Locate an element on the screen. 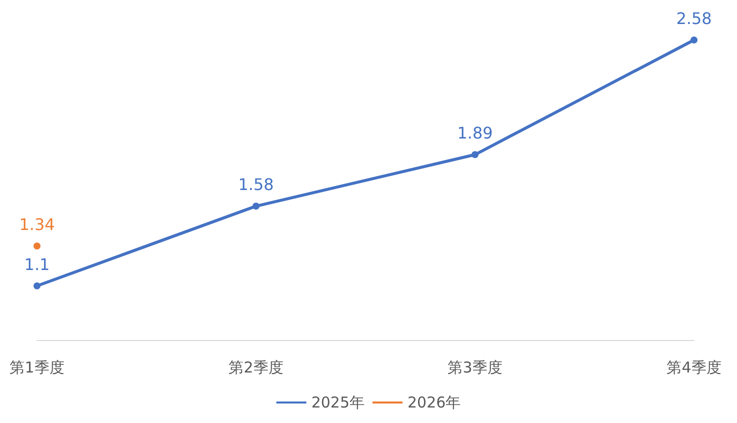 Image resolution: width=737 pixels, height=423 pixels. x-tick-label: 第2季度 is located at coordinates (256, 367).